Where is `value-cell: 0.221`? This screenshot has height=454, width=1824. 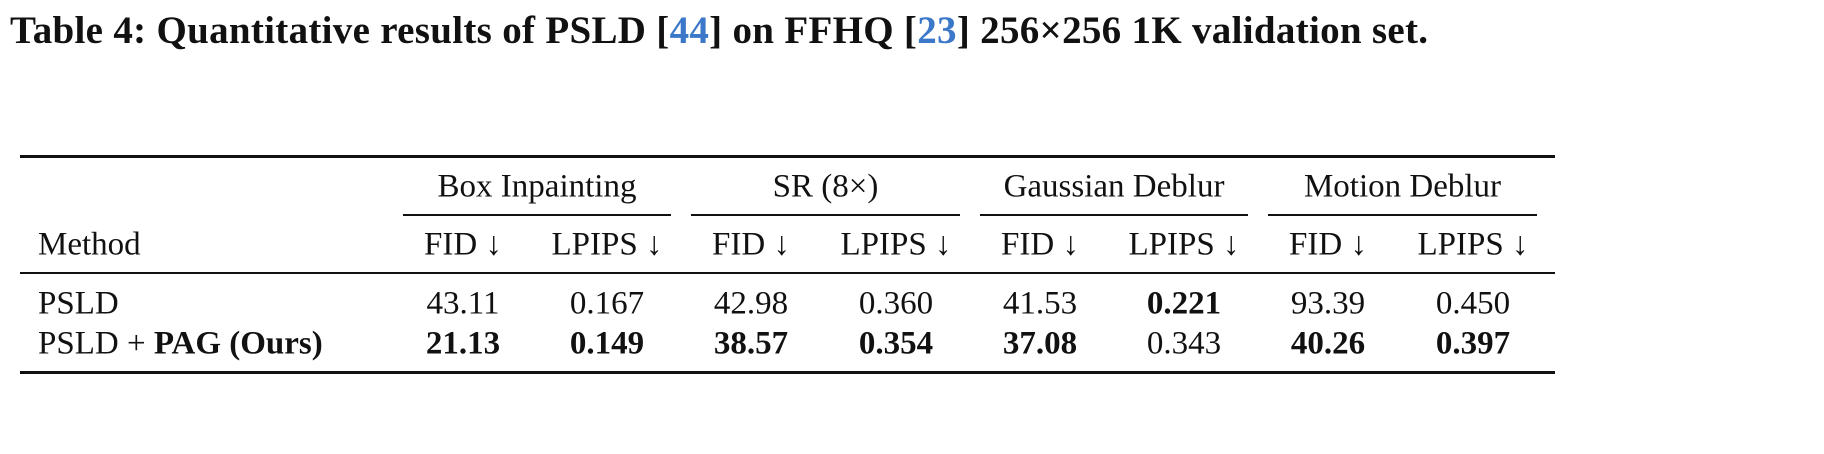
value-cell: 0.221 is located at coordinates (1184, 303).